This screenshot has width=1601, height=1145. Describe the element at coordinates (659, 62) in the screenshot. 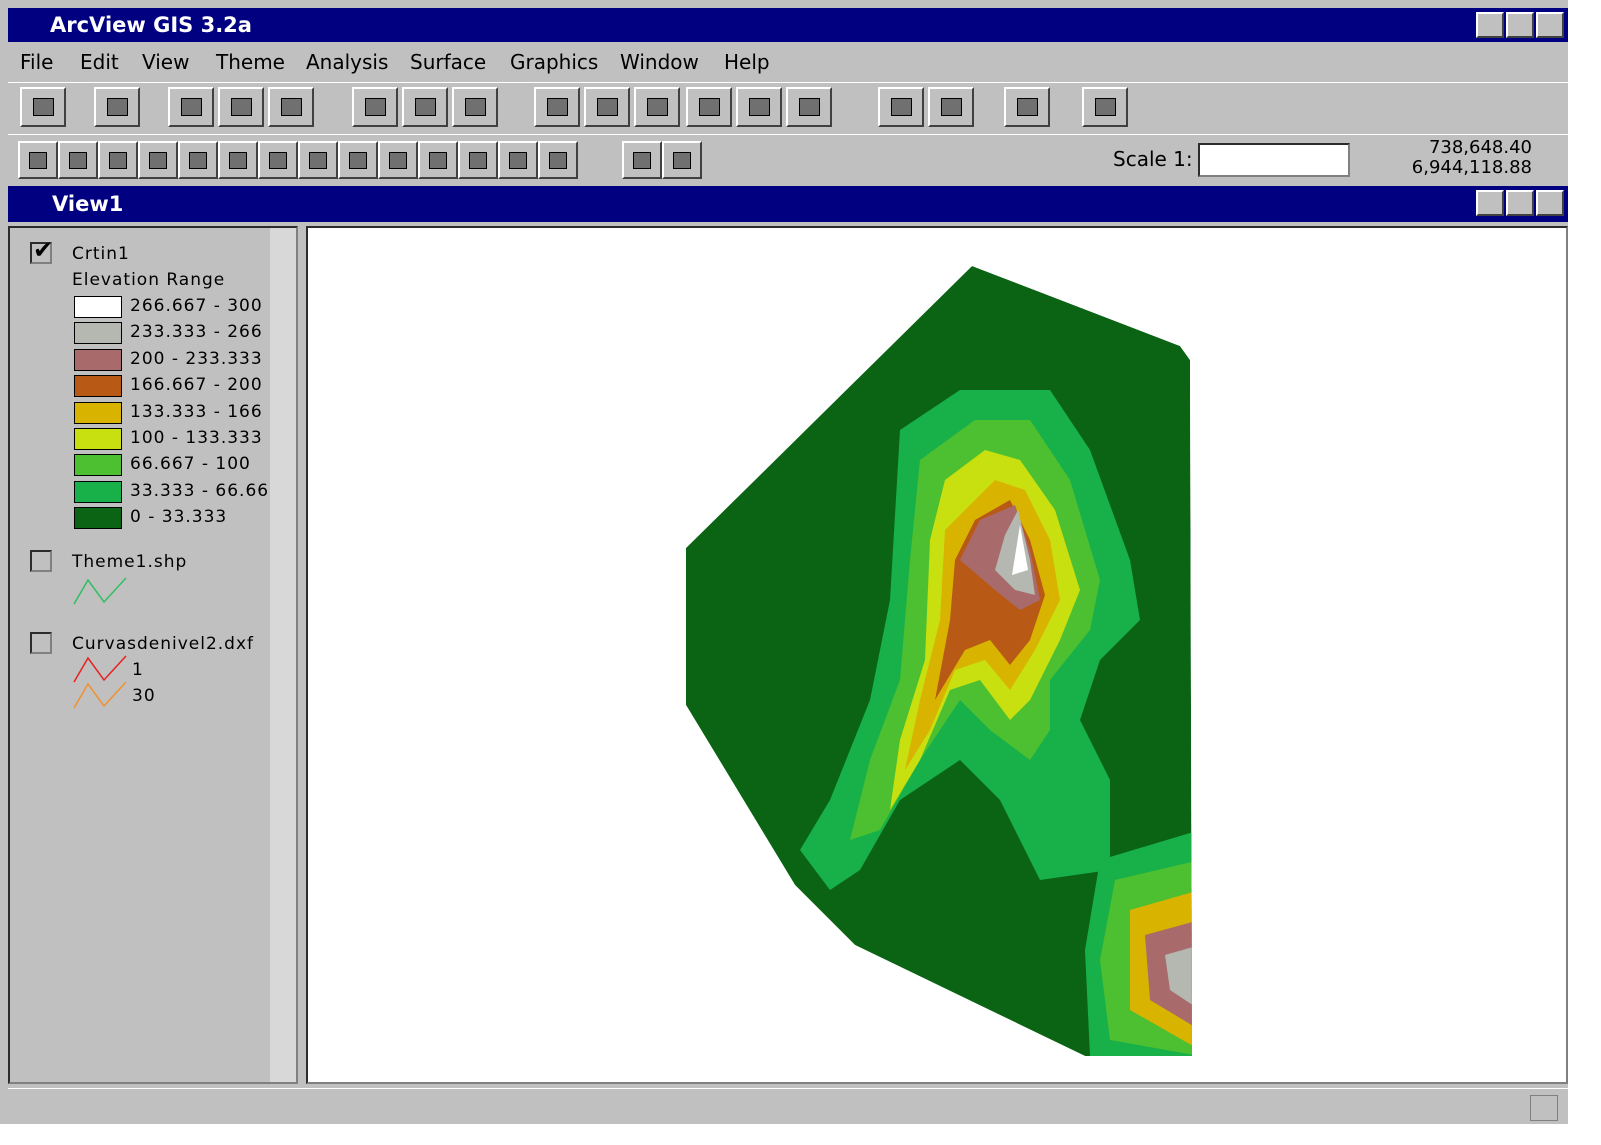

I see `menu-item: Window` at that location.